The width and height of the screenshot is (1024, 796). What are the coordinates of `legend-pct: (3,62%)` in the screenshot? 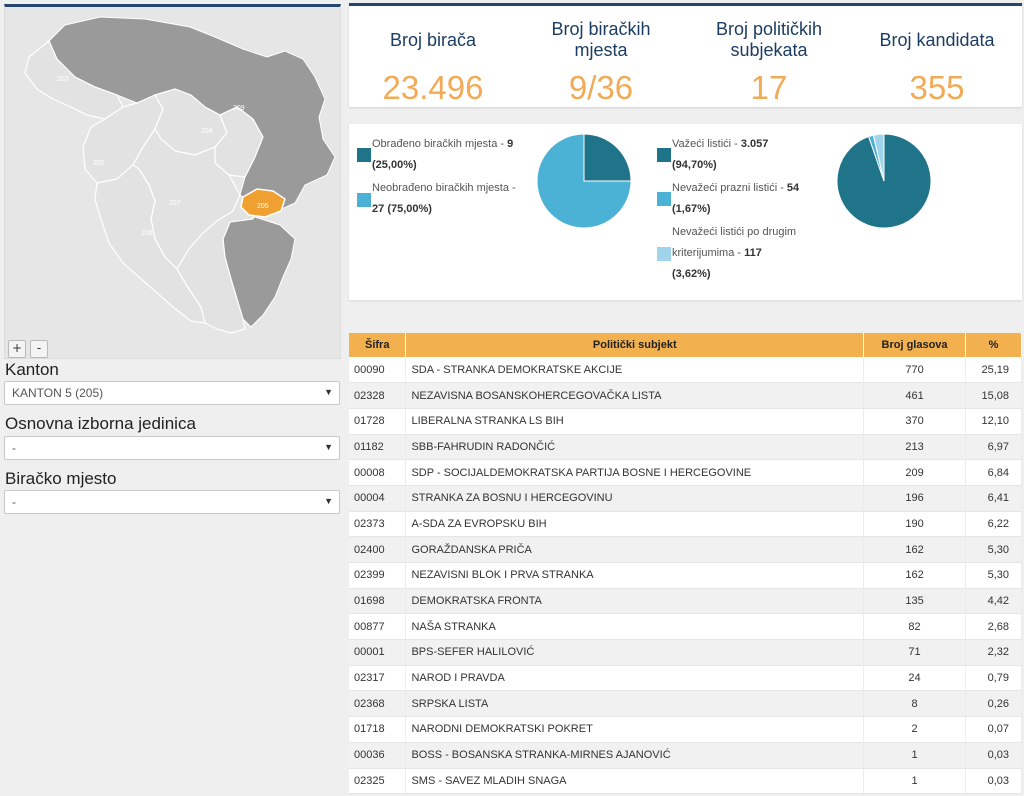 It's located at (691, 274).